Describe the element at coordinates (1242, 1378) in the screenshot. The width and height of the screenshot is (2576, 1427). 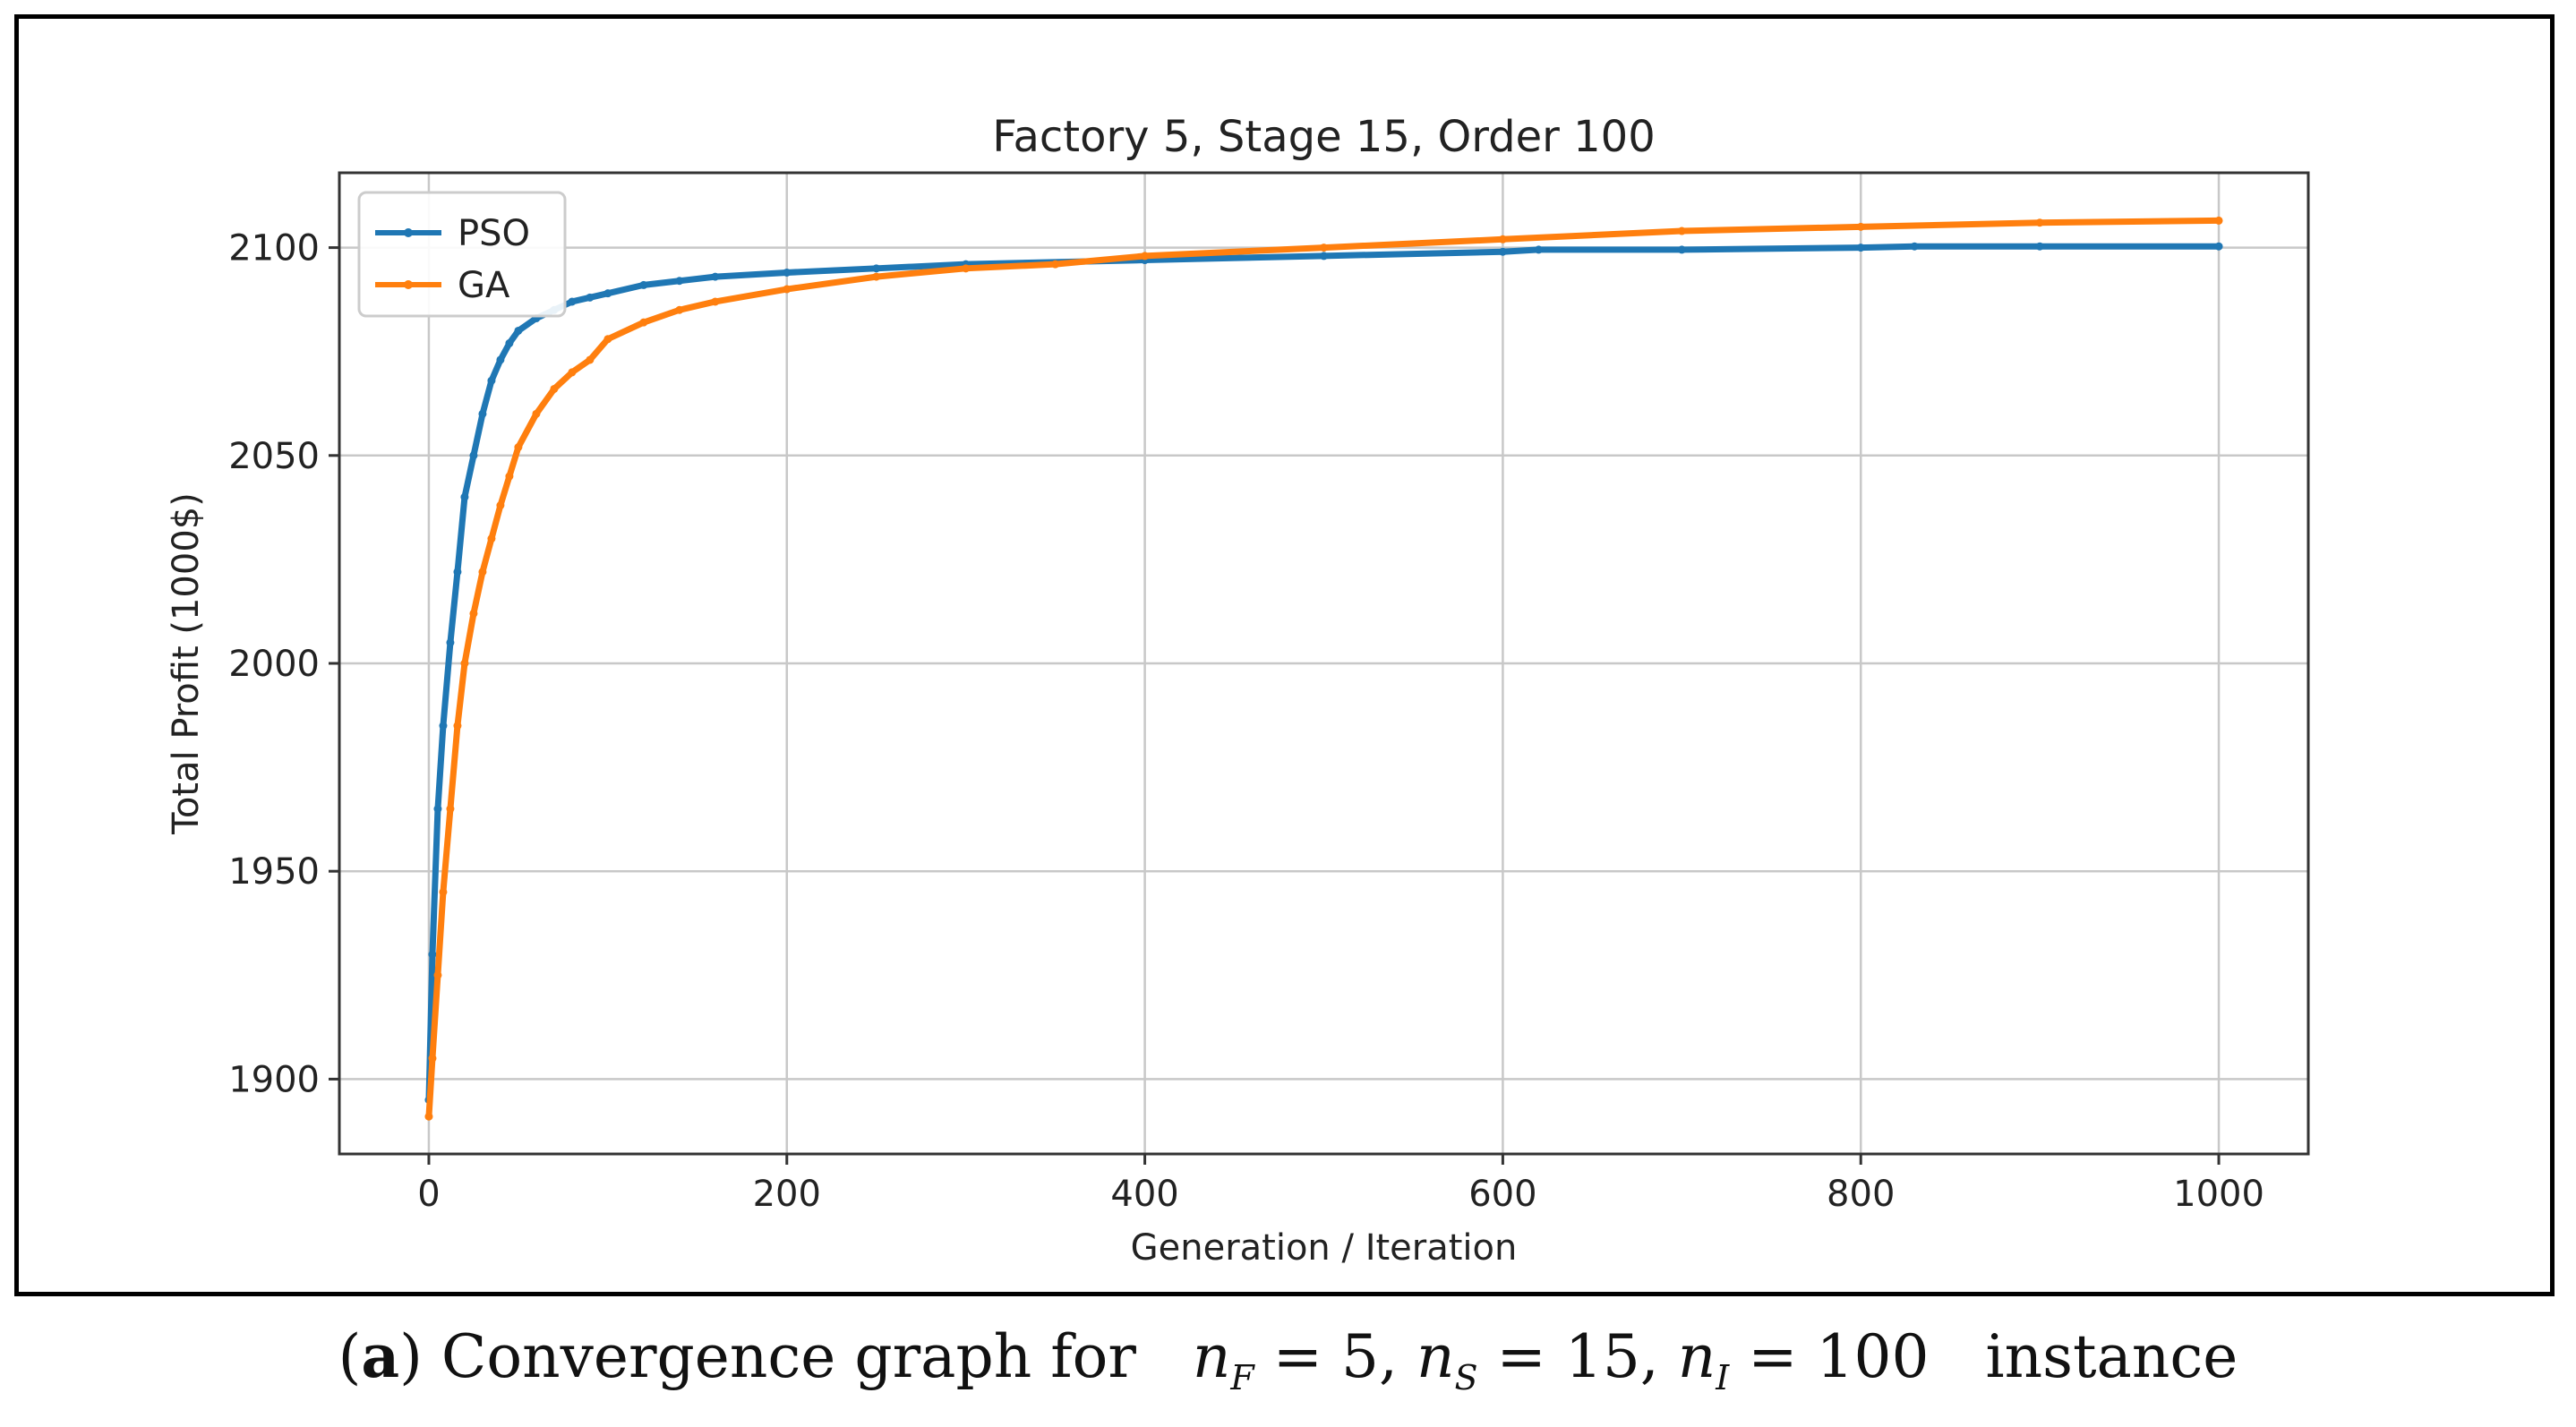
I see `caption-sub-F: F` at that location.